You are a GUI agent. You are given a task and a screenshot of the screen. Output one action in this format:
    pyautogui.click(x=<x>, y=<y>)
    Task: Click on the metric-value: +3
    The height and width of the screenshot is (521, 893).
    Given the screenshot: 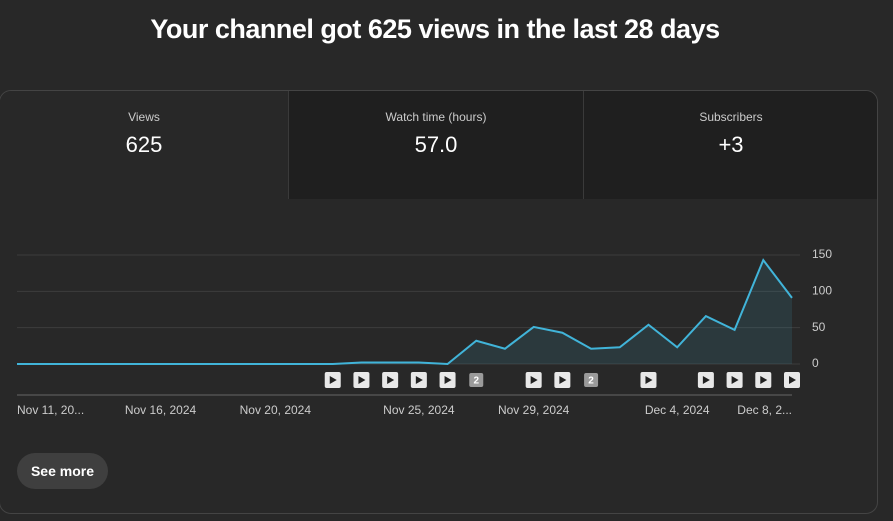 What is the action you would take?
    pyautogui.click(x=731, y=144)
    